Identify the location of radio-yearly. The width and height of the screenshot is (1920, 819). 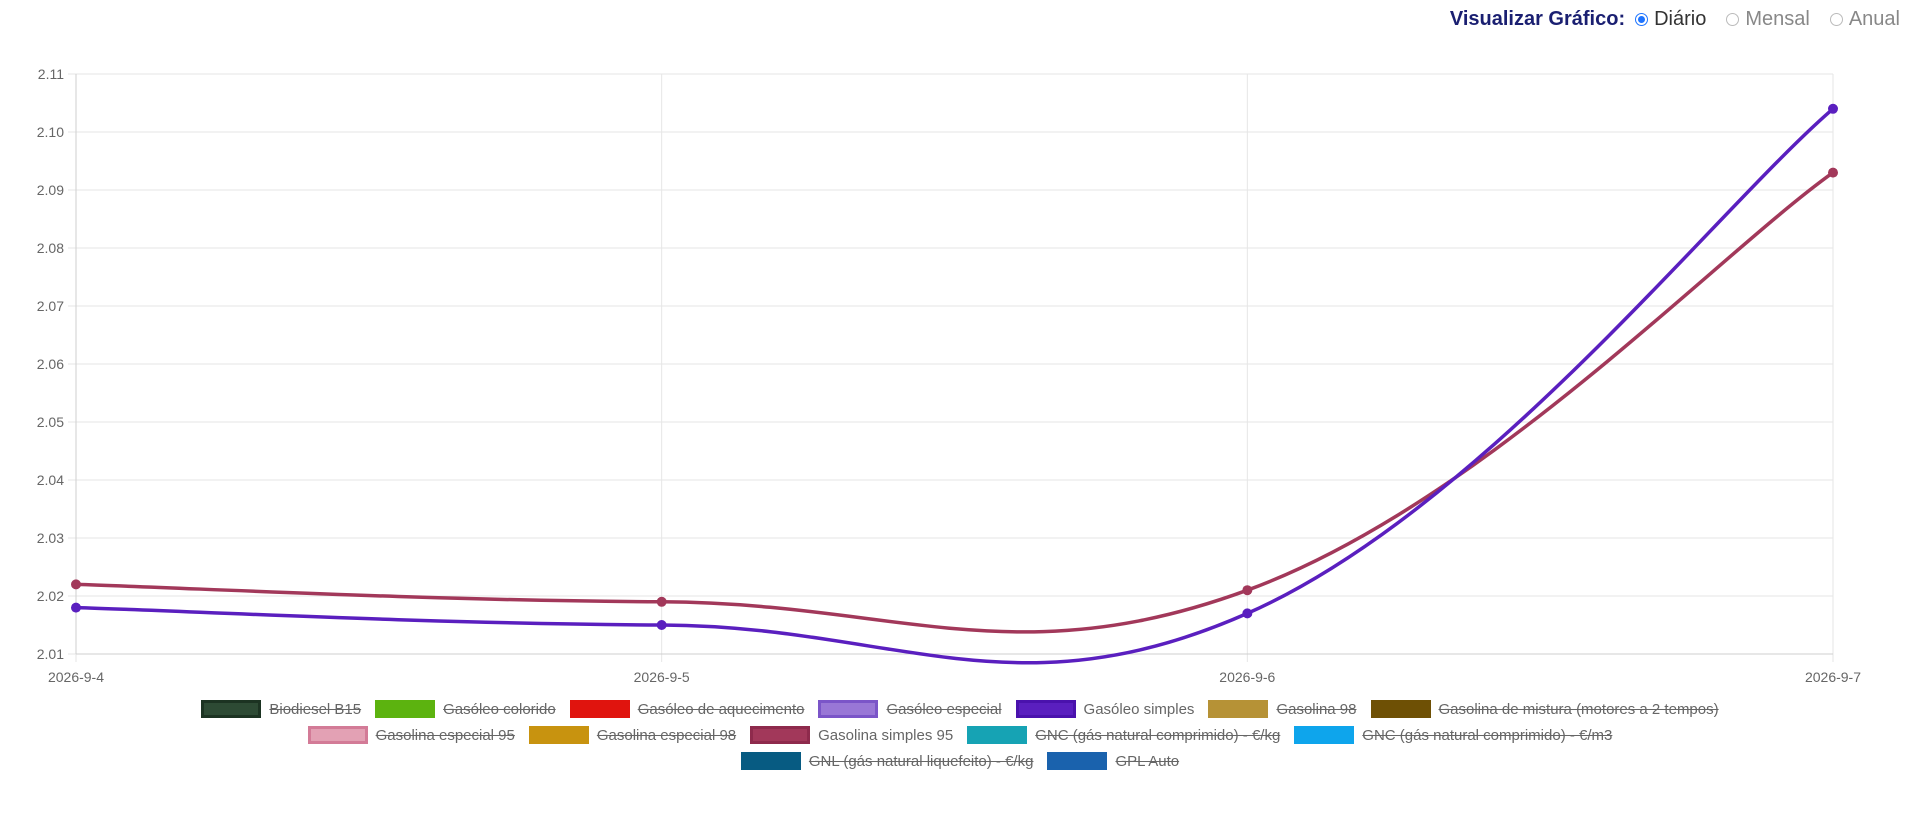
(1836, 19).